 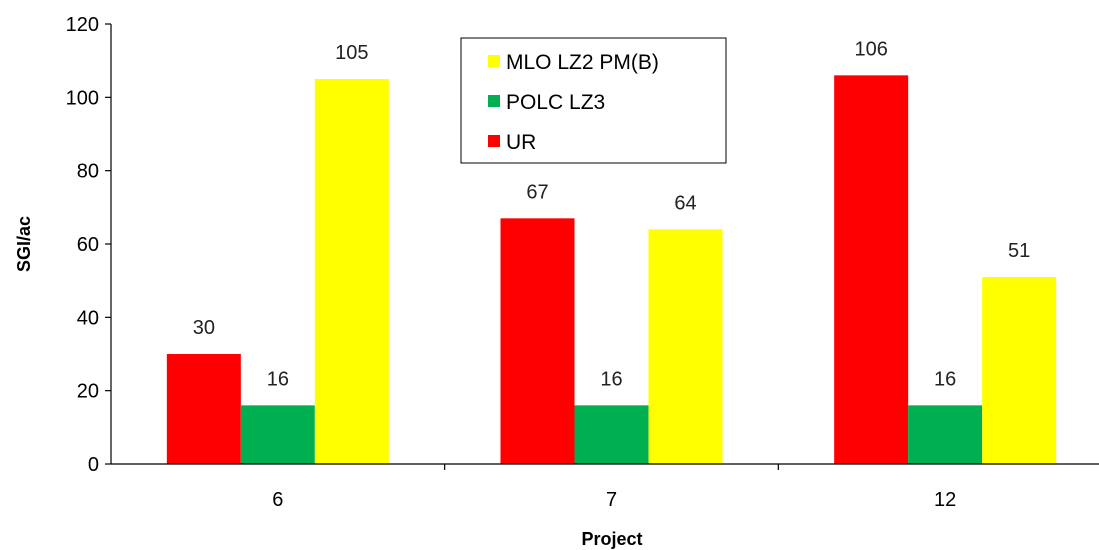 What do you see at coordinates (351, 53) in the screenshot?
I see `data-label: 105` at bounding box center [351, 53].